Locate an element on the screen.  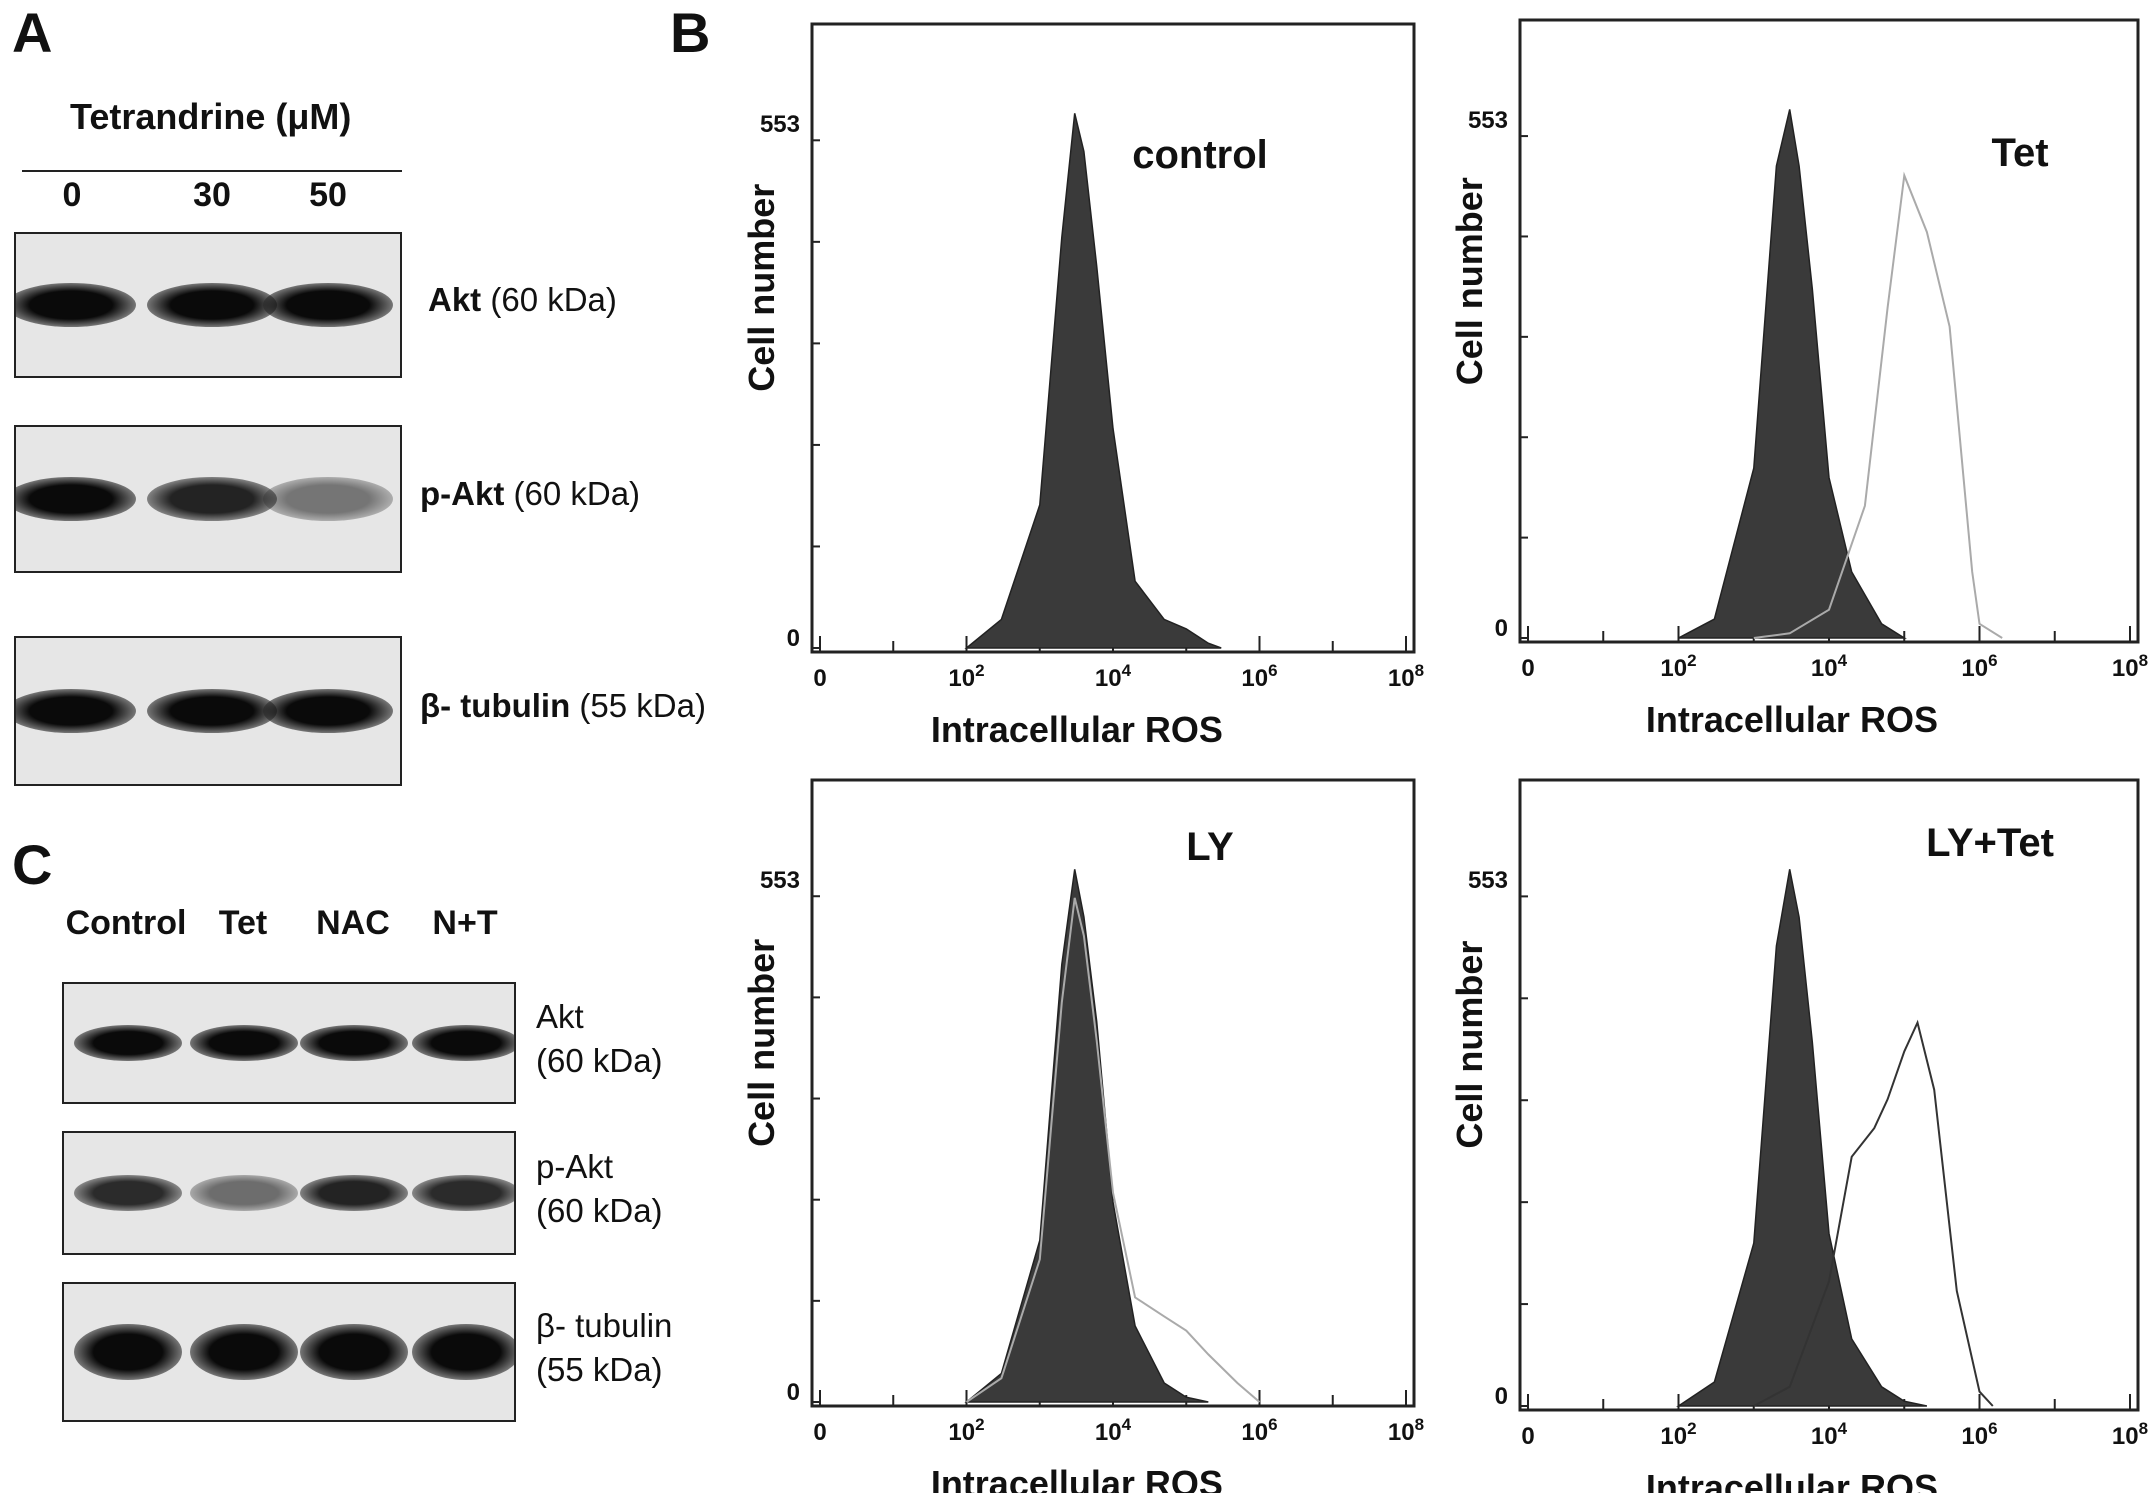
lane-label: Tet is located at coordinates (243, 923).